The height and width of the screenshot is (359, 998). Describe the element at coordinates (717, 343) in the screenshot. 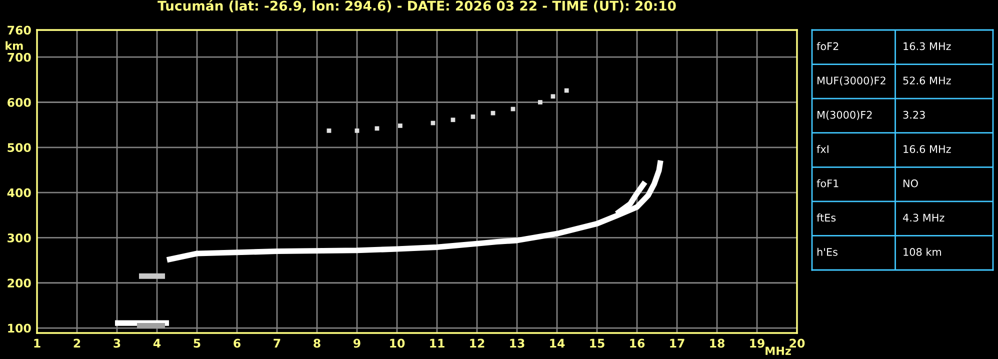

I see `x-tick-label: 18` at that location.